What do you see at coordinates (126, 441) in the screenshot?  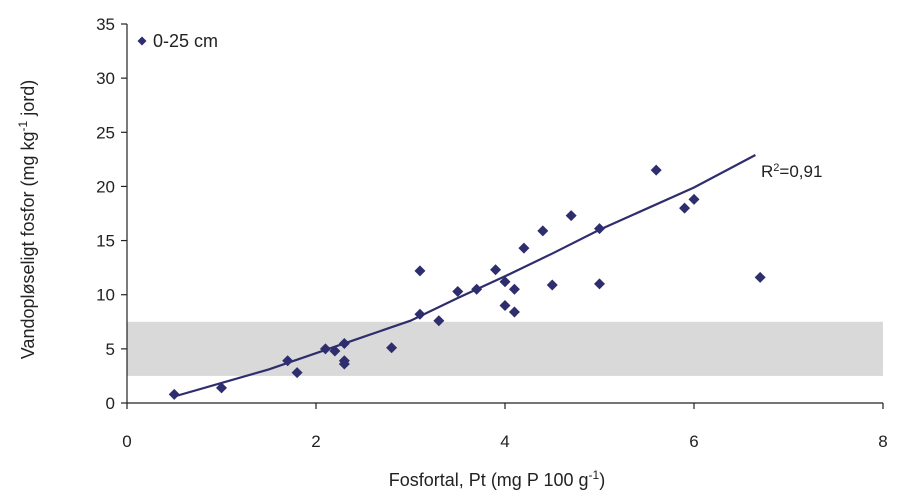 I see `x-tick-label: 0` at bounding box center [126, 441].